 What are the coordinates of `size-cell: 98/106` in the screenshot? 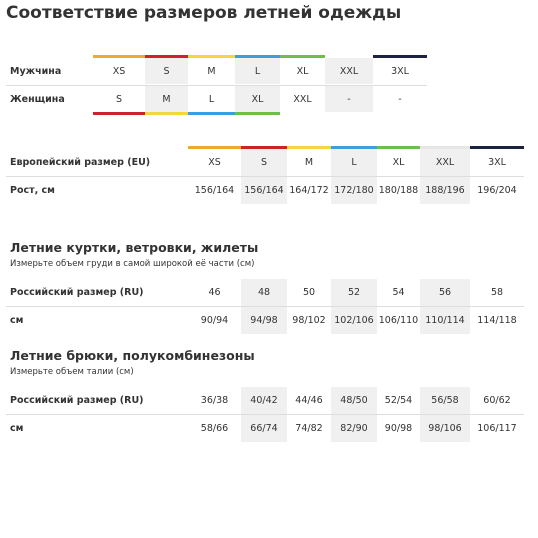 It's located at (445, 428).